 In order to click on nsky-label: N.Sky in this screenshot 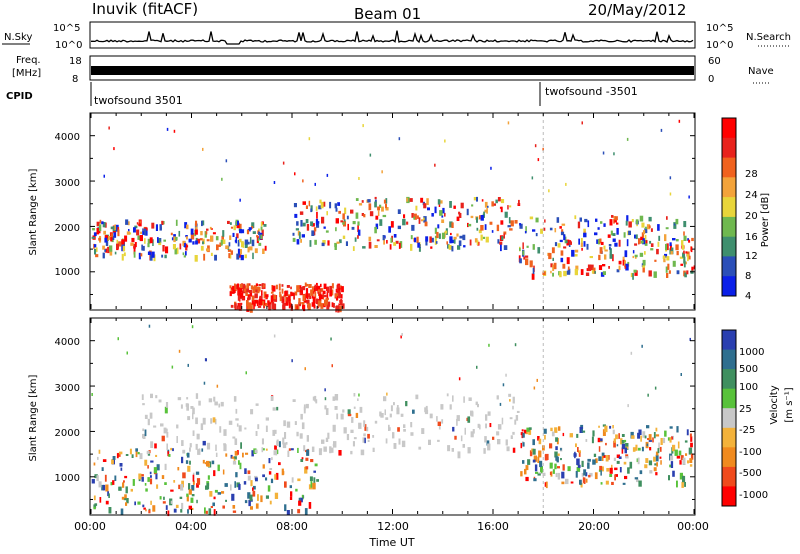, I will do `click(18, 37)`.